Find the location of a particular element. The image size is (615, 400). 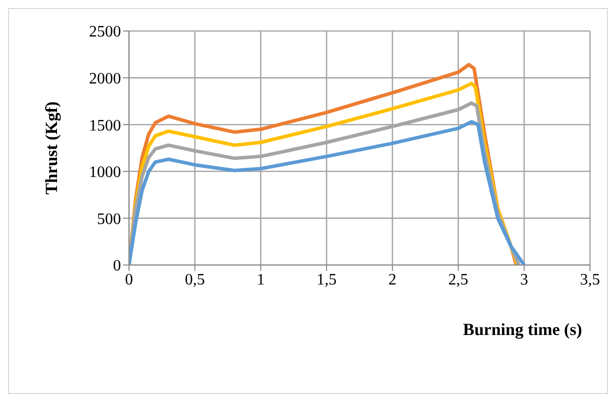

y-tick-label: 500 is located at coordinates (109, 219).